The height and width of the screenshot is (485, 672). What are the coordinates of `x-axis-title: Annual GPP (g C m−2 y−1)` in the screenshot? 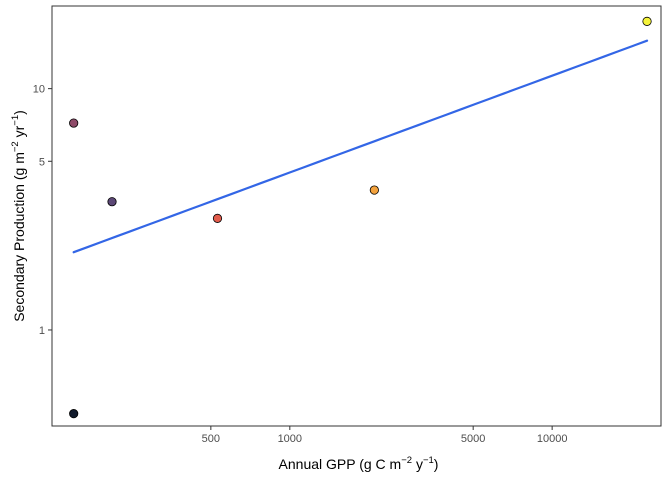 It's located at (359, 463).